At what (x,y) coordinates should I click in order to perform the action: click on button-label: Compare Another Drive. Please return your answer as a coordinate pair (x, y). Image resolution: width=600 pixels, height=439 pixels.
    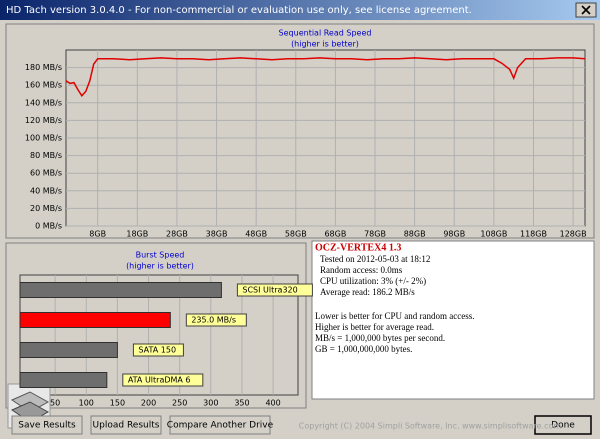
    Looking at the image, I should click on (220, 426).